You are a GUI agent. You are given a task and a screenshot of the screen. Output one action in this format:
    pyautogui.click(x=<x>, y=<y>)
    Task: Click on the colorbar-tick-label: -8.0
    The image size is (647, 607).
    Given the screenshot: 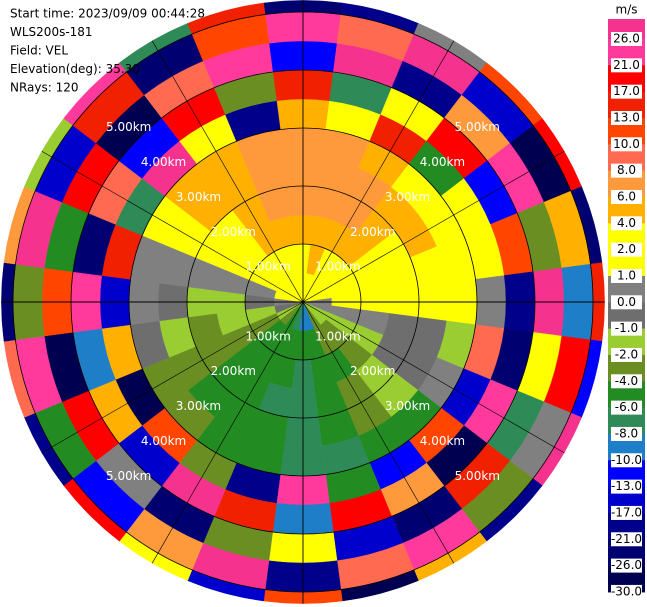 What is the action you would take?
    pyautogui.click(x=626, y=433)
    